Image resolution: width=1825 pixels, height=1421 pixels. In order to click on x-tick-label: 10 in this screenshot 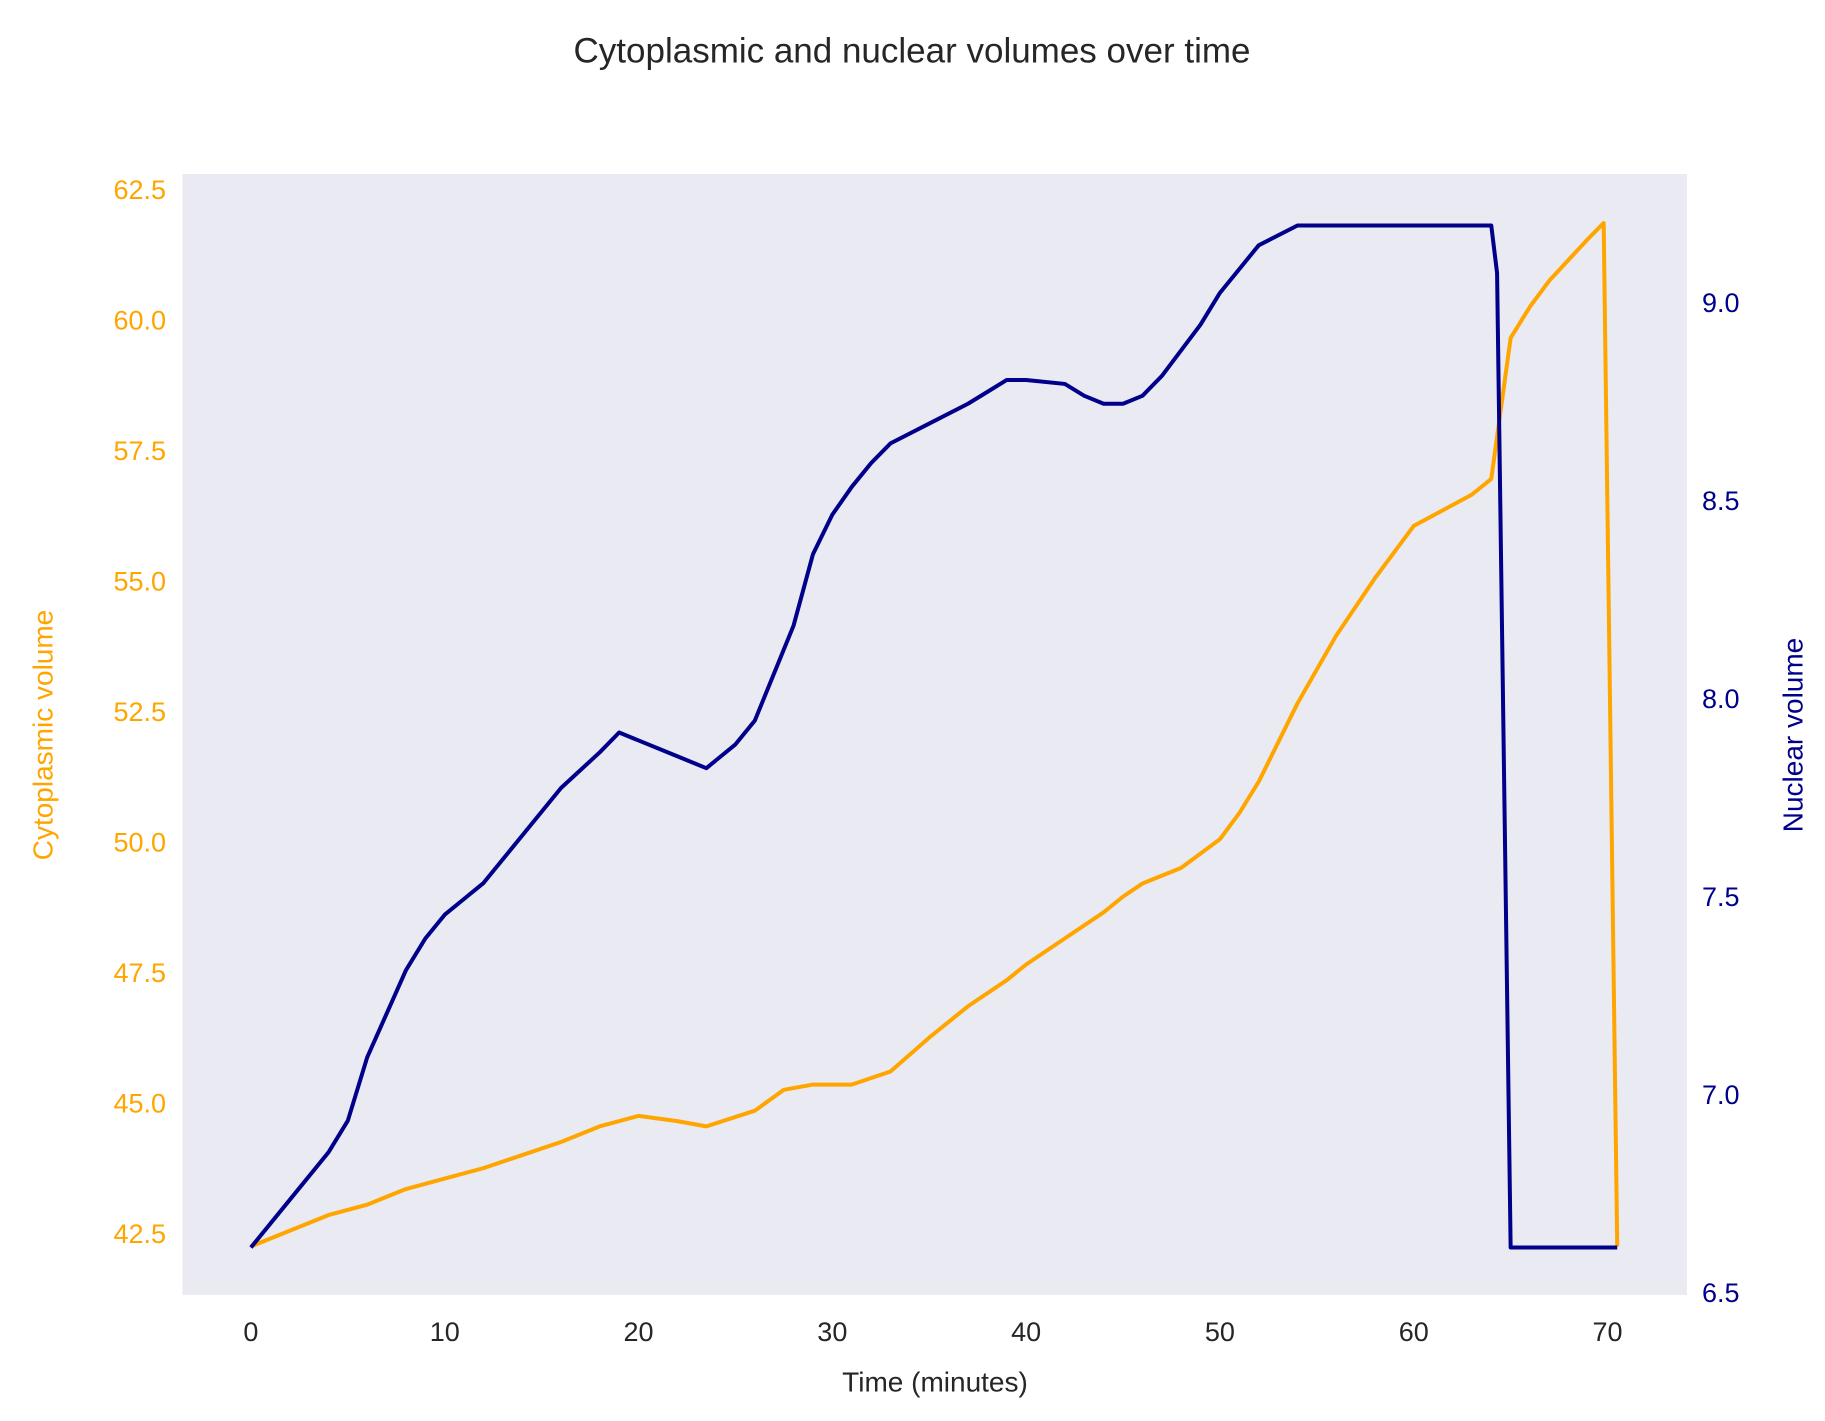, I will do `click(445, 1332)`.